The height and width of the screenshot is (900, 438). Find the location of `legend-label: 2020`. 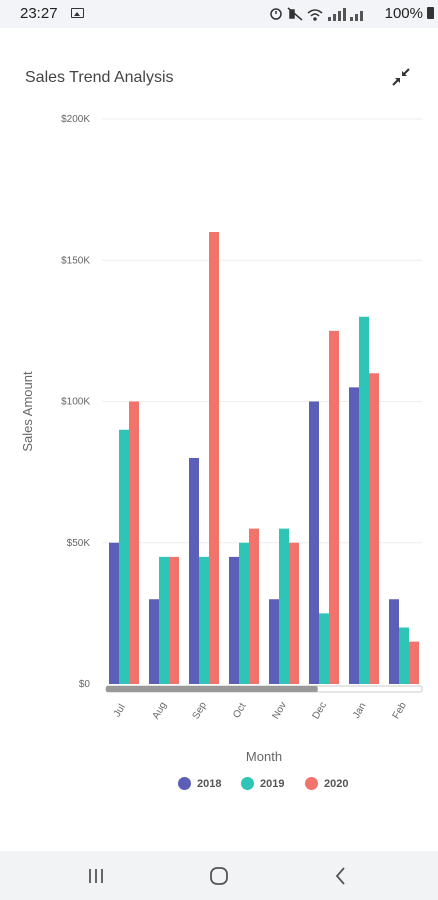

legend-label: 2020 is located at coordinates (336, 783).